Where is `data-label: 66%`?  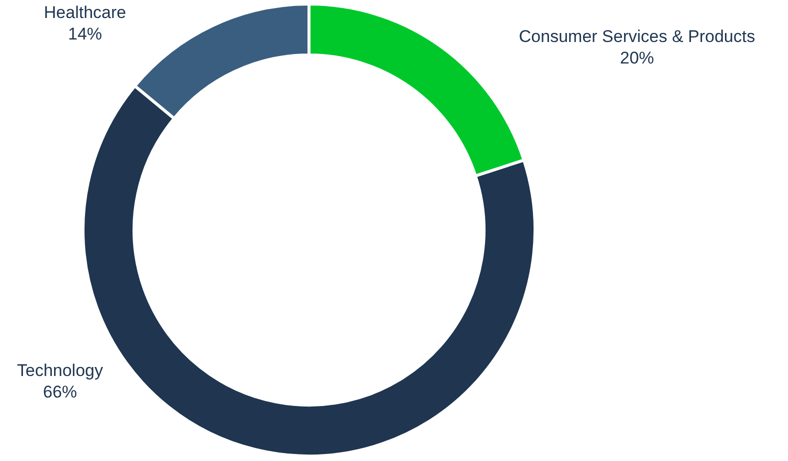 data-label: 66% is located at coordinates (60, 392).